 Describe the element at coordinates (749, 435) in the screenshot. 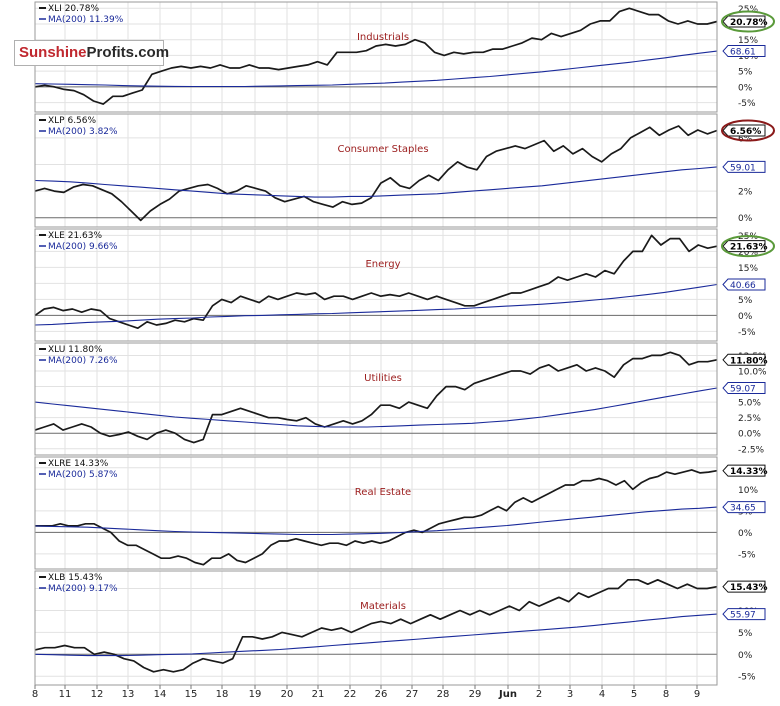

I see `y-tick-label: 0.0%` at that location.